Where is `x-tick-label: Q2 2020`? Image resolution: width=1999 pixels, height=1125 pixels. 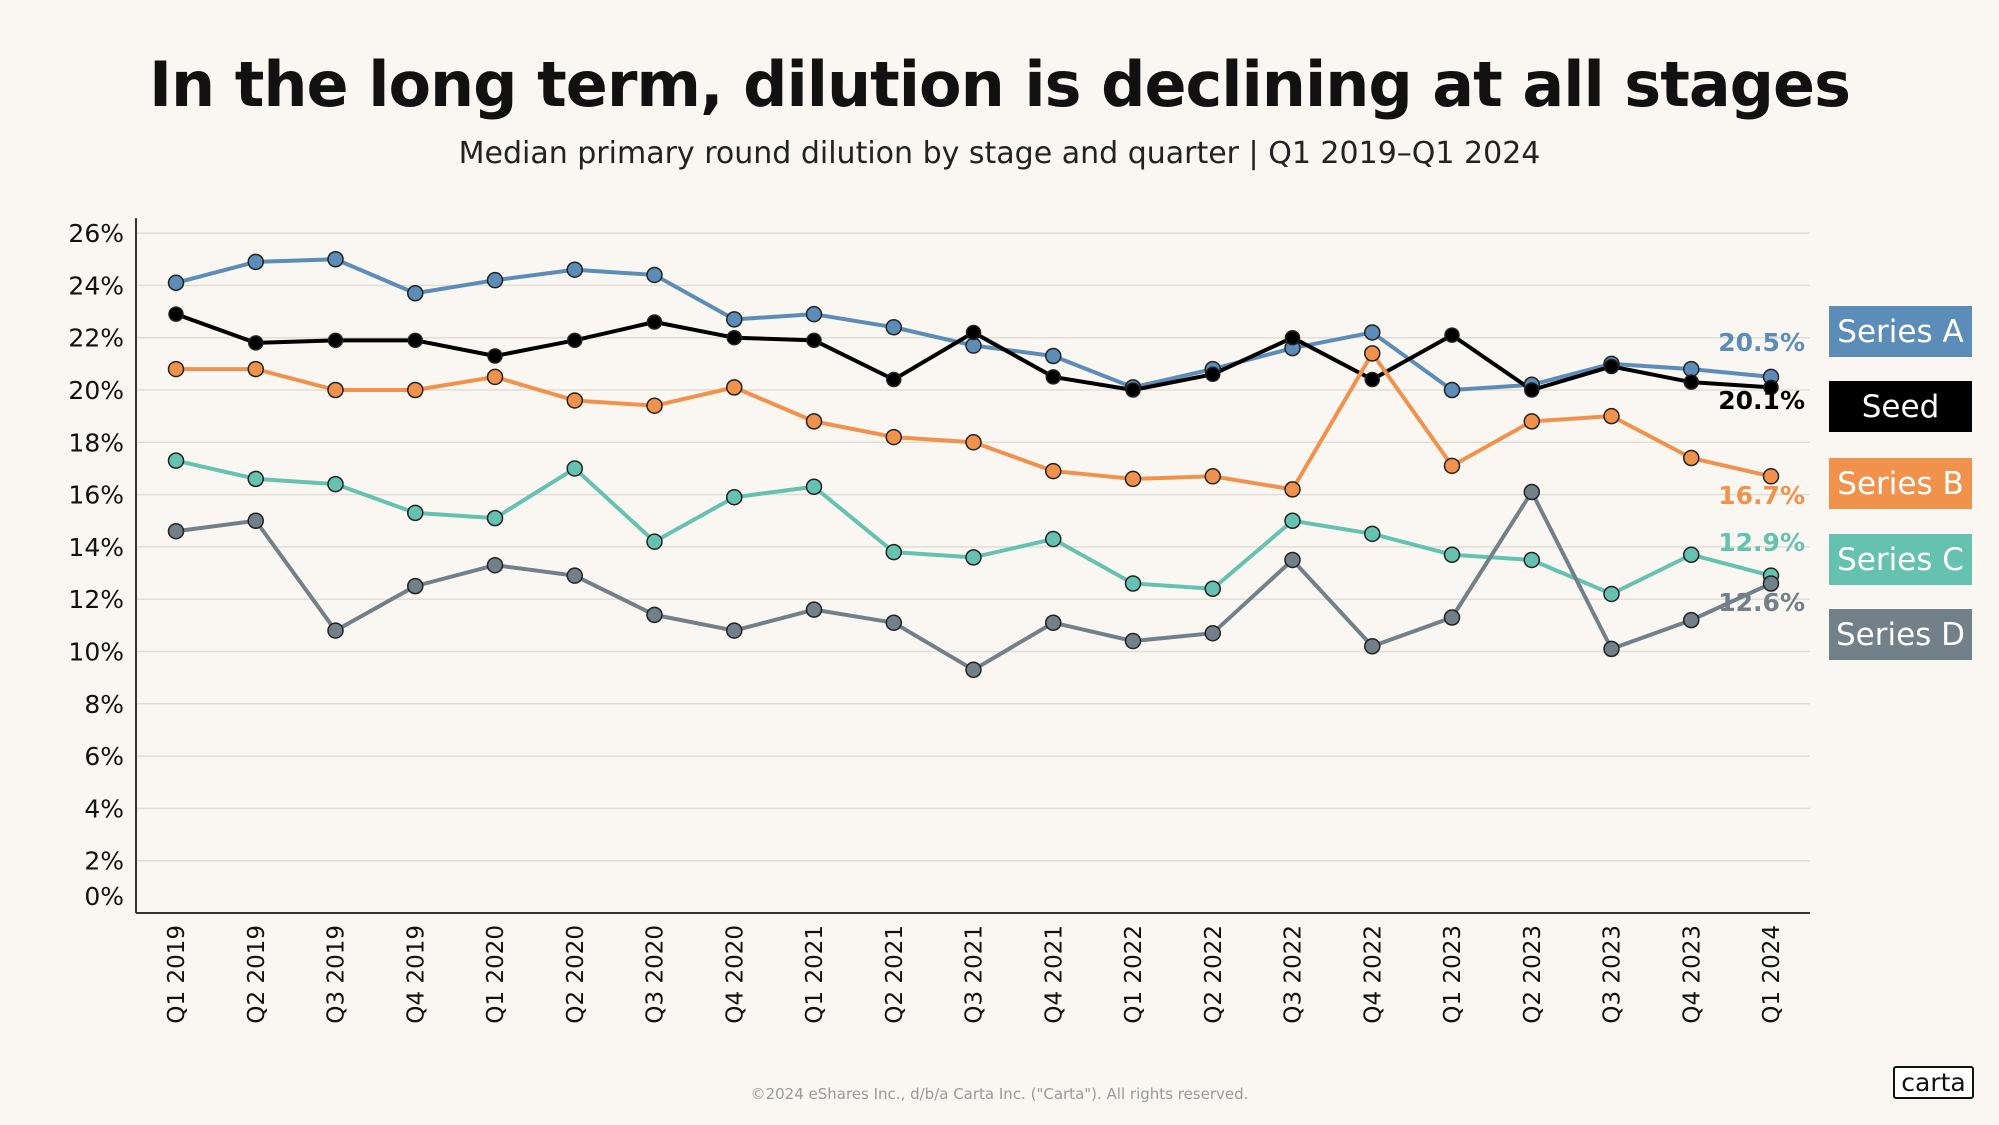
x-tick-label: Q2 2020 is located at coordinates (576, 974).